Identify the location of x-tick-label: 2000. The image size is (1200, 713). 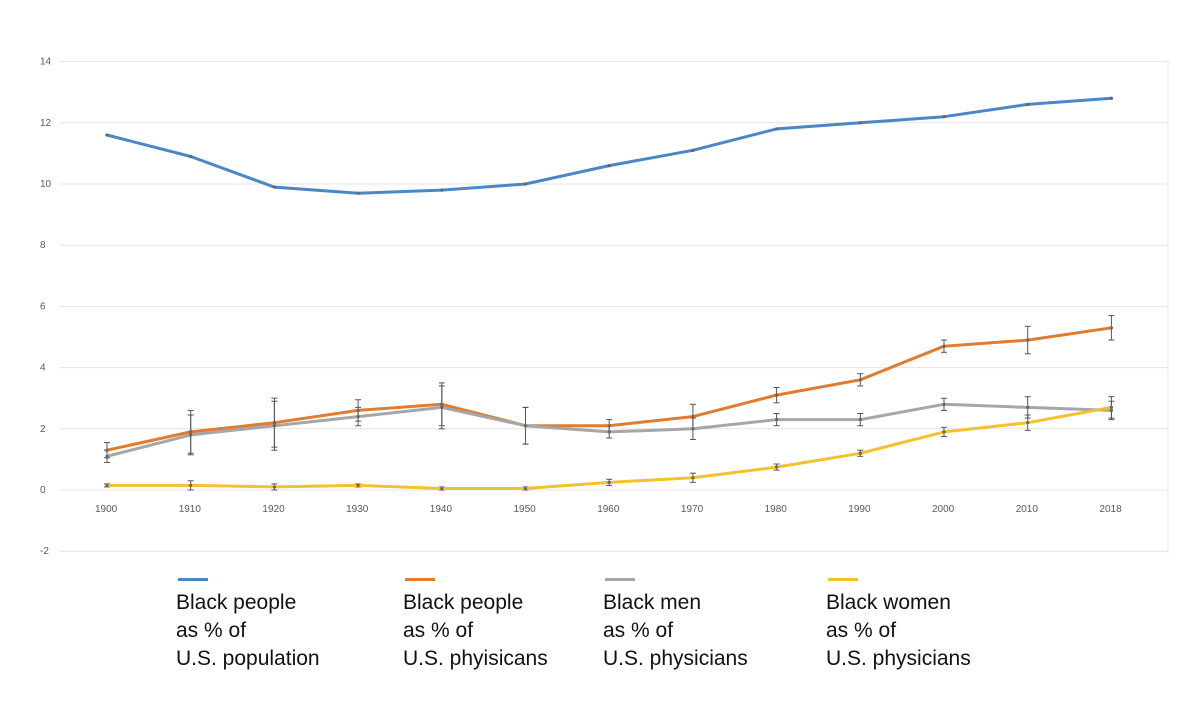
(943, 509).